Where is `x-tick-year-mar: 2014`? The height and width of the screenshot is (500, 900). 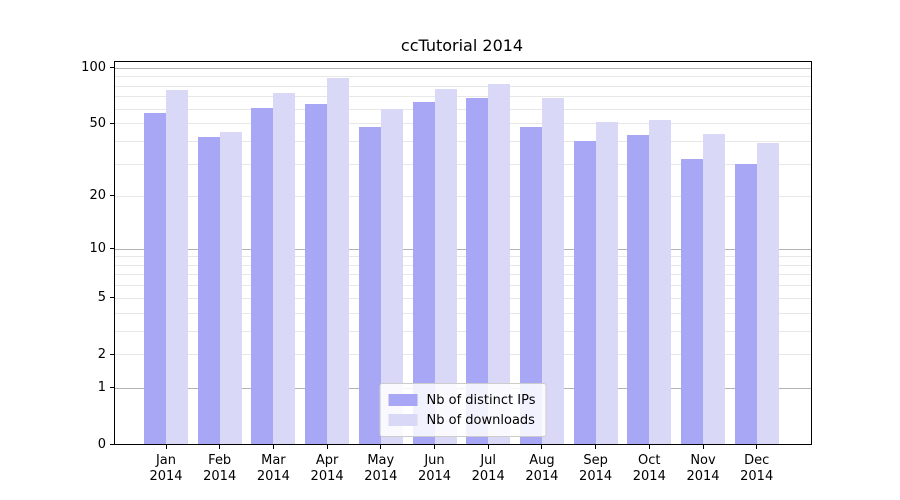 x-tick-year-mar: 2014 is located at coordinates (273, 476).